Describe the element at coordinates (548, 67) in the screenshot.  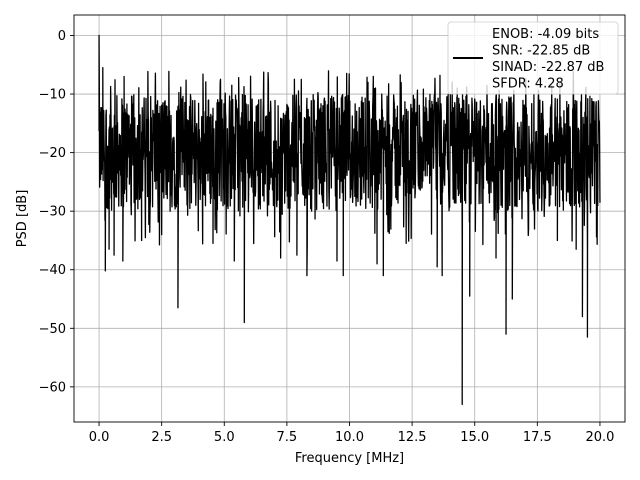
I see `legend-sinad: SINAD: -22.87 dB` at that location.